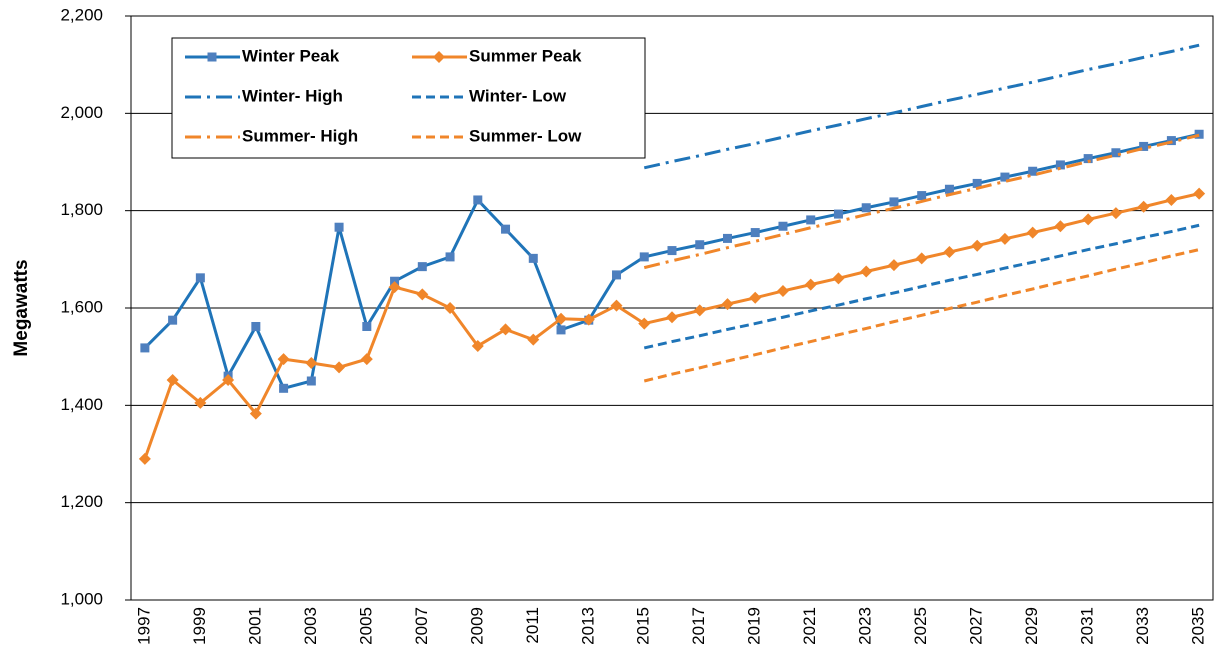 This screenshot has width=1221, height=670. I want to click on y-tick-label: 1,000, so click(81, 598).